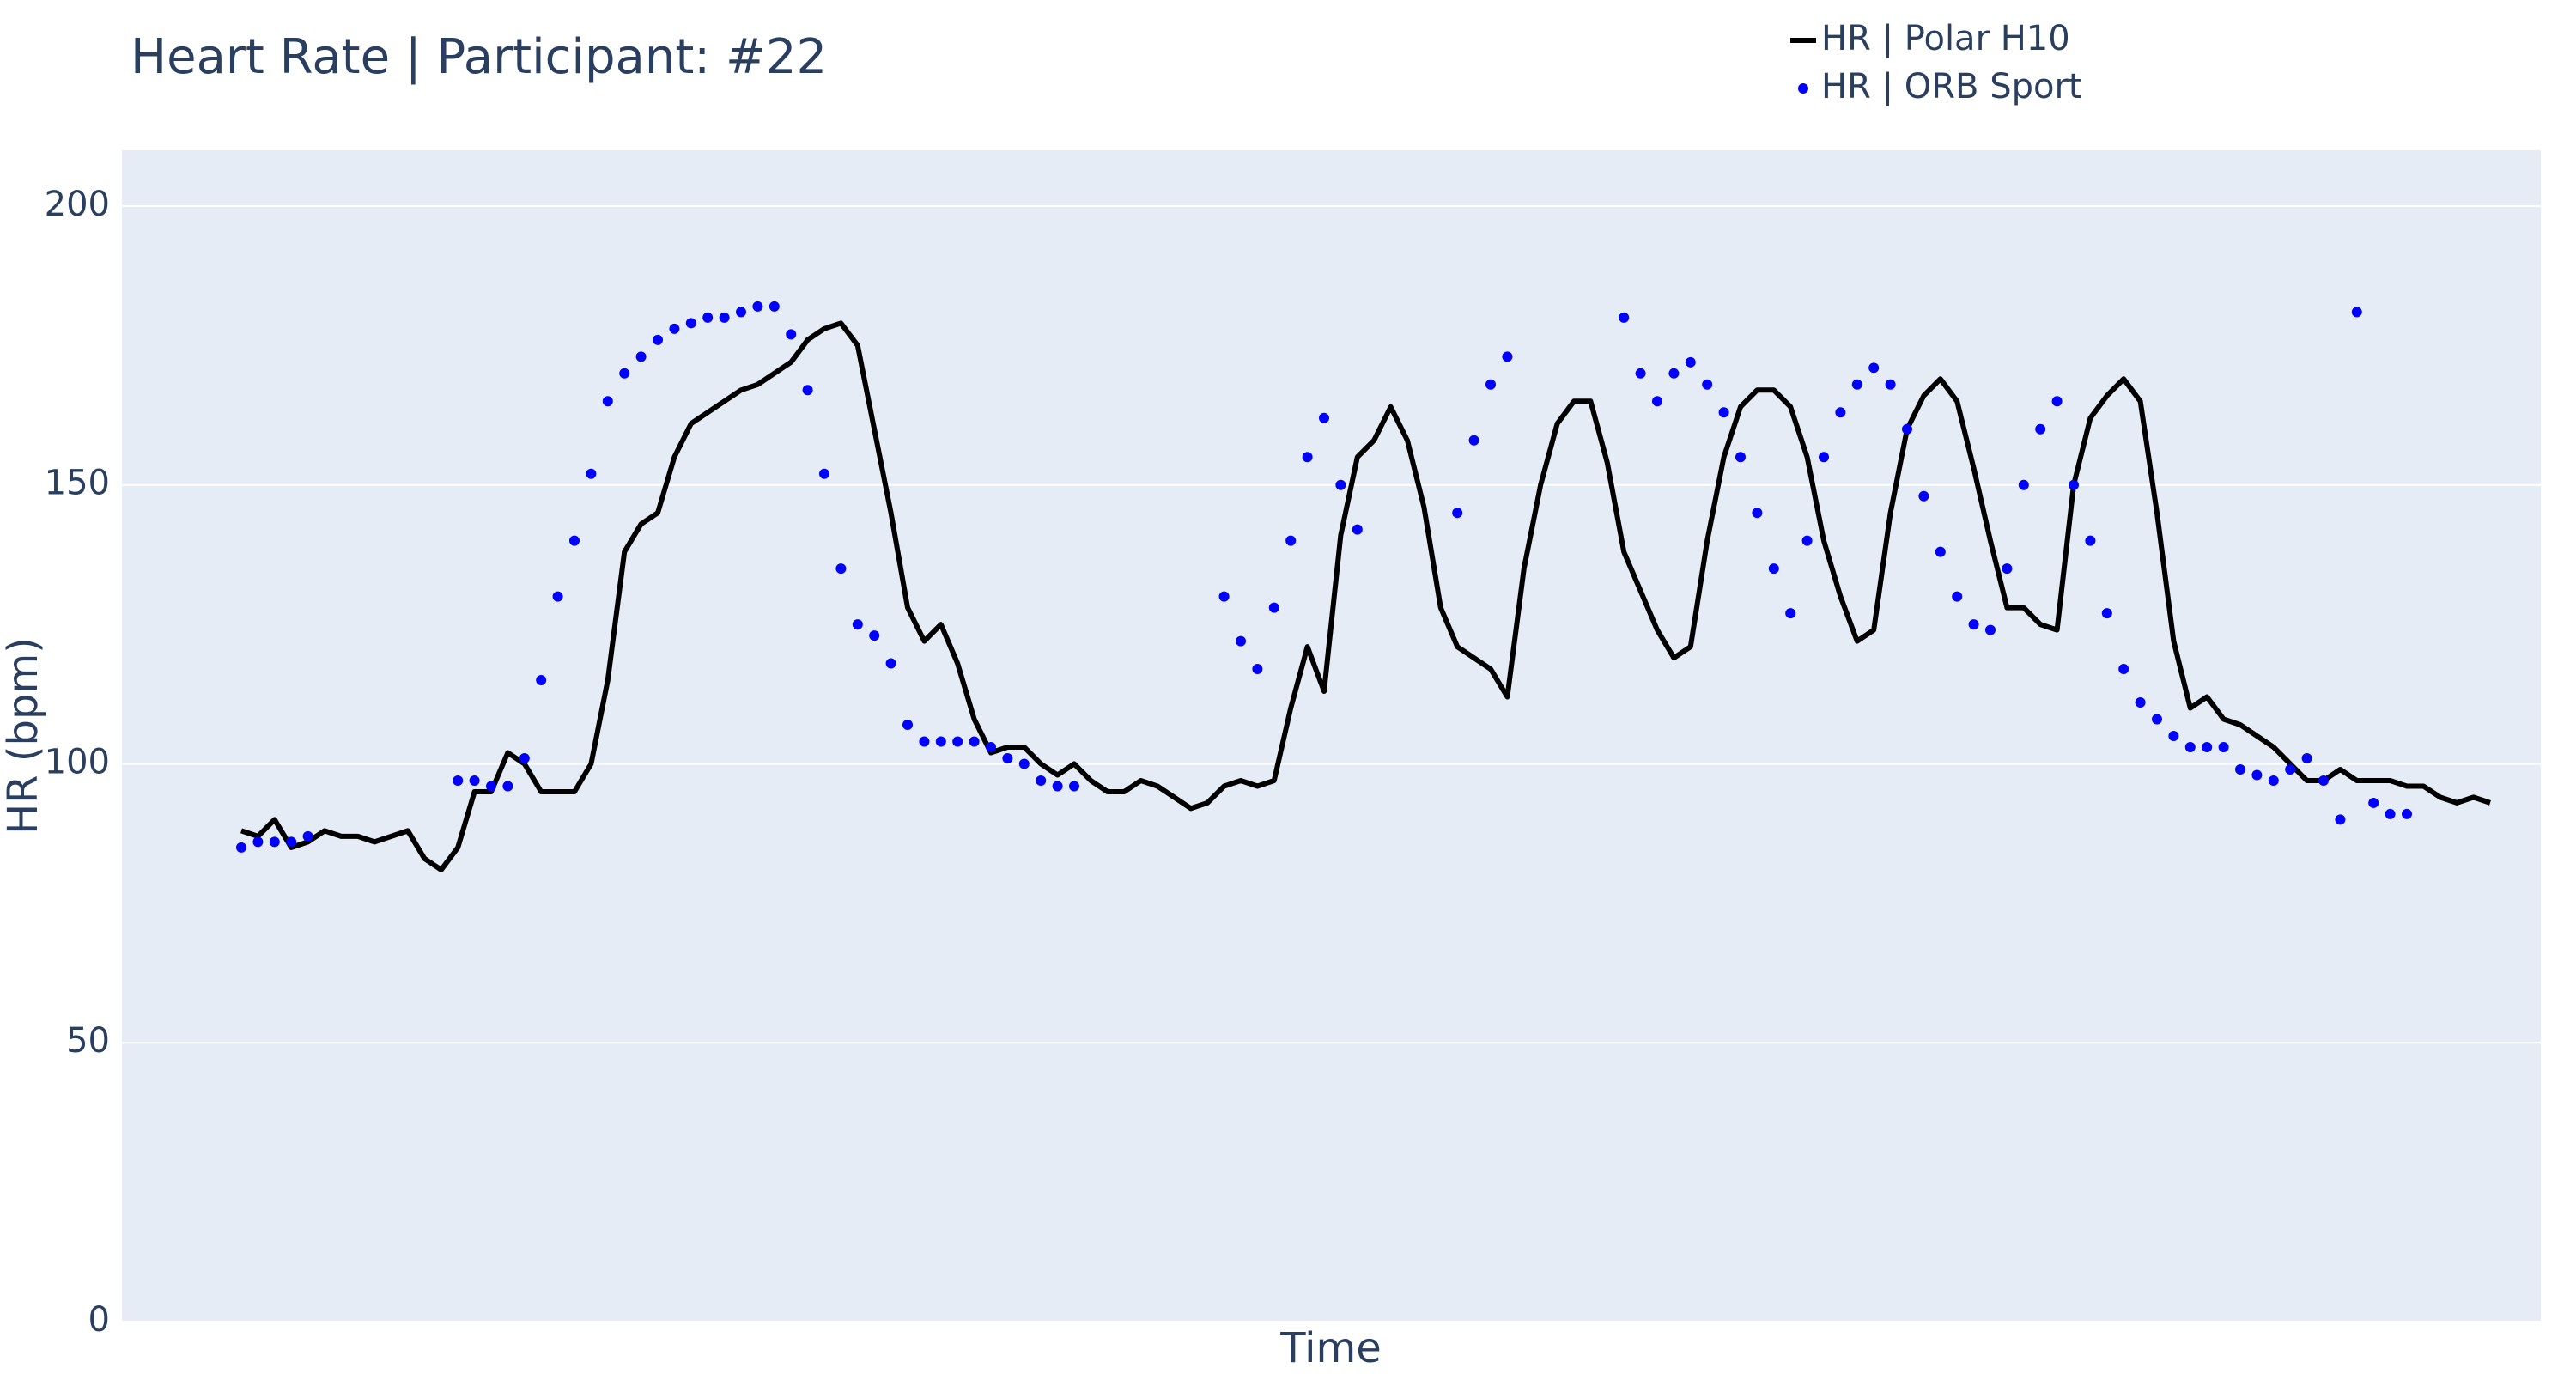 The width and height of the screenshot is (2576, 1374). Describe the element at coordinates (88, 1041) in the screenshot. I see `y-tick-label: 50` at that location.